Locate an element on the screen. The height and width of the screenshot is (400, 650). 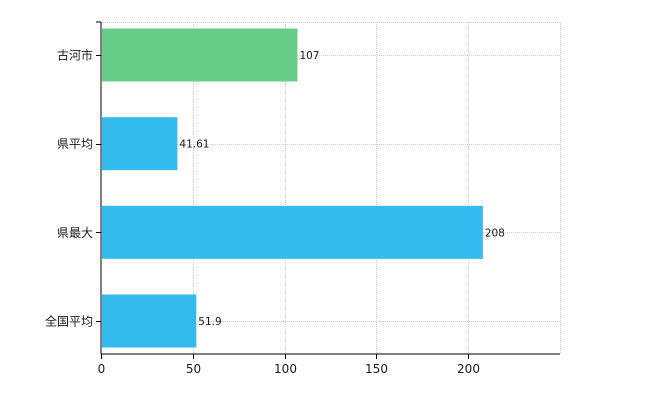
x-tick-label: 200 is located at coordinates (468, 369).